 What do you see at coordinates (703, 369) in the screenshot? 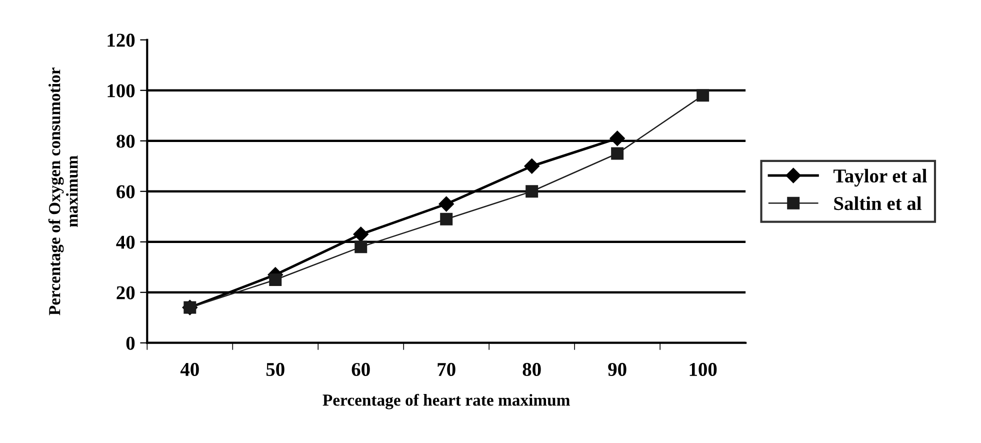
I see `x-tick-label: 100` at bounding box center [703, 369].